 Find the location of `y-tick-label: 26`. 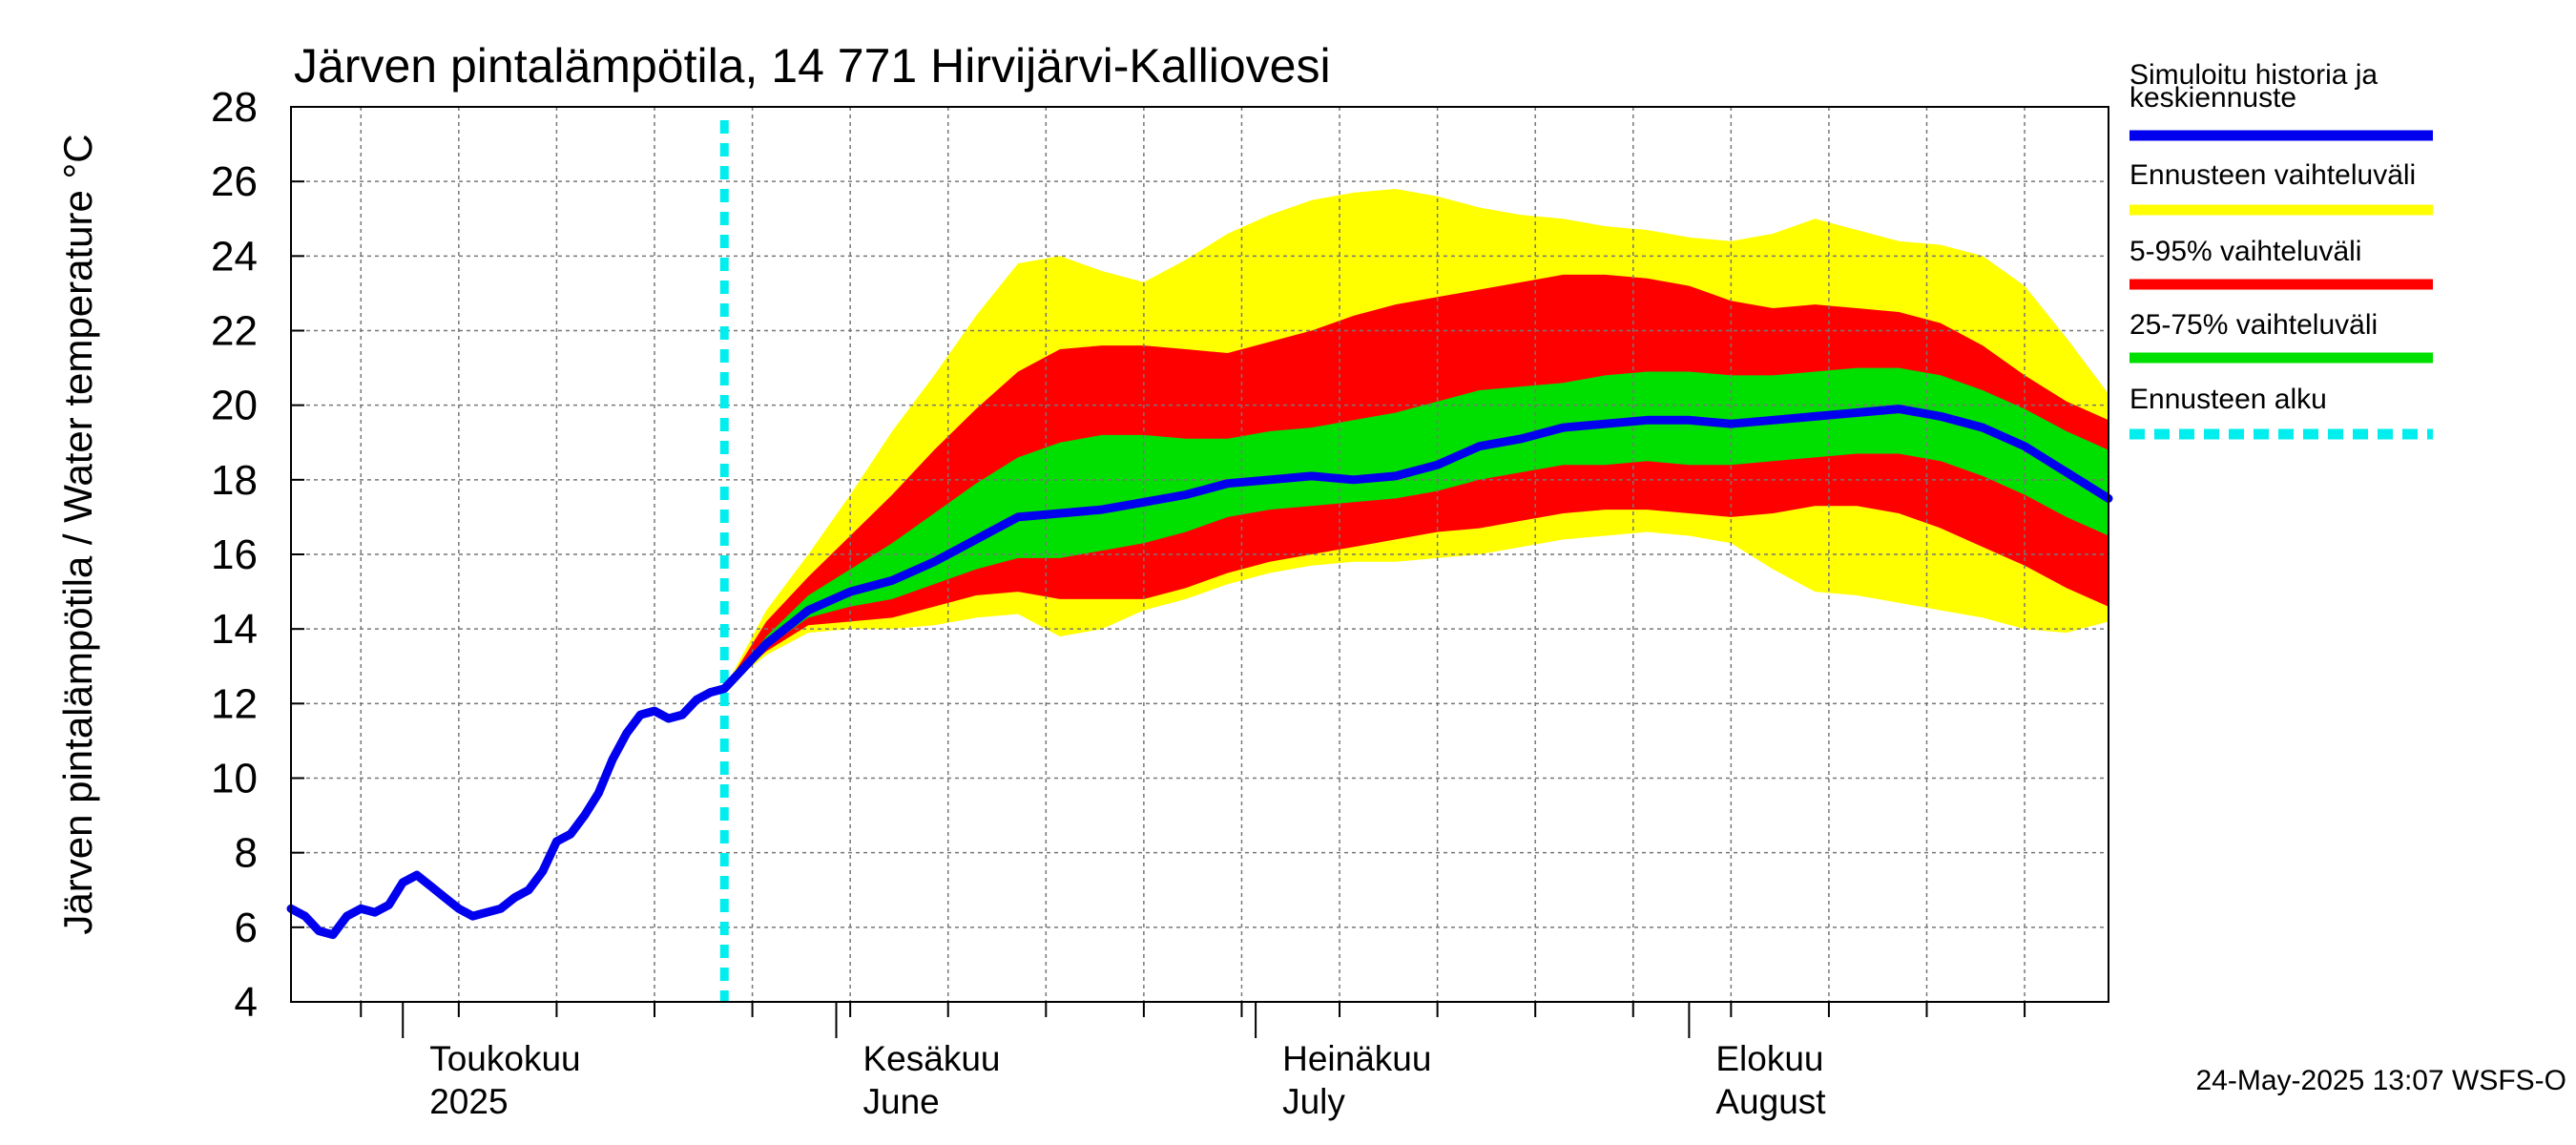

y-tick-label: 26 is located at coordinates (234, 181).